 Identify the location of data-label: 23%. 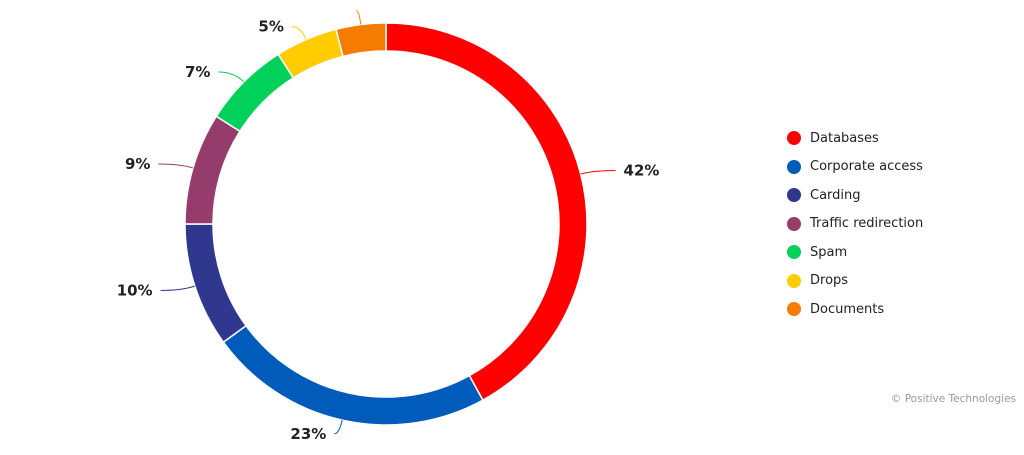
(308, 434).